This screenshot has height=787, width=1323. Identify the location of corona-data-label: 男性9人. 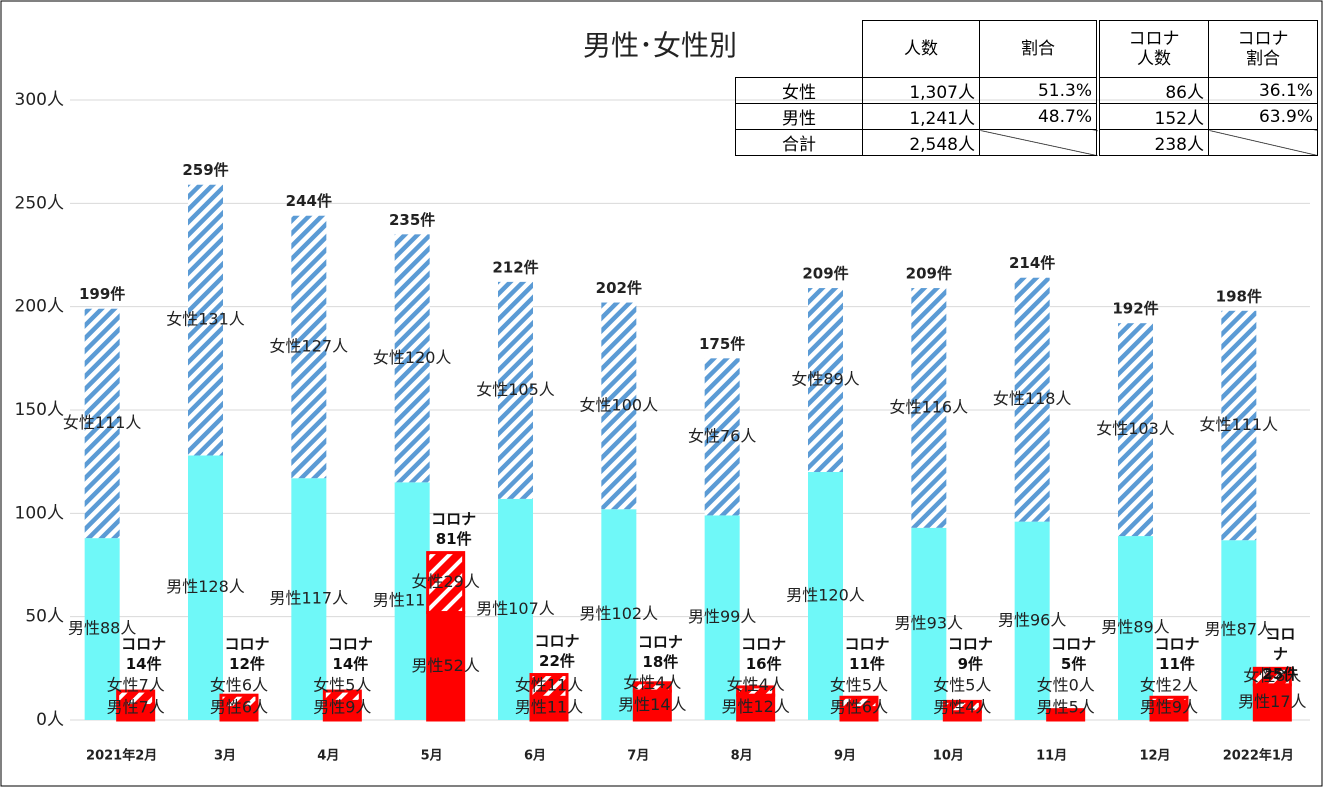
(1169, 707).